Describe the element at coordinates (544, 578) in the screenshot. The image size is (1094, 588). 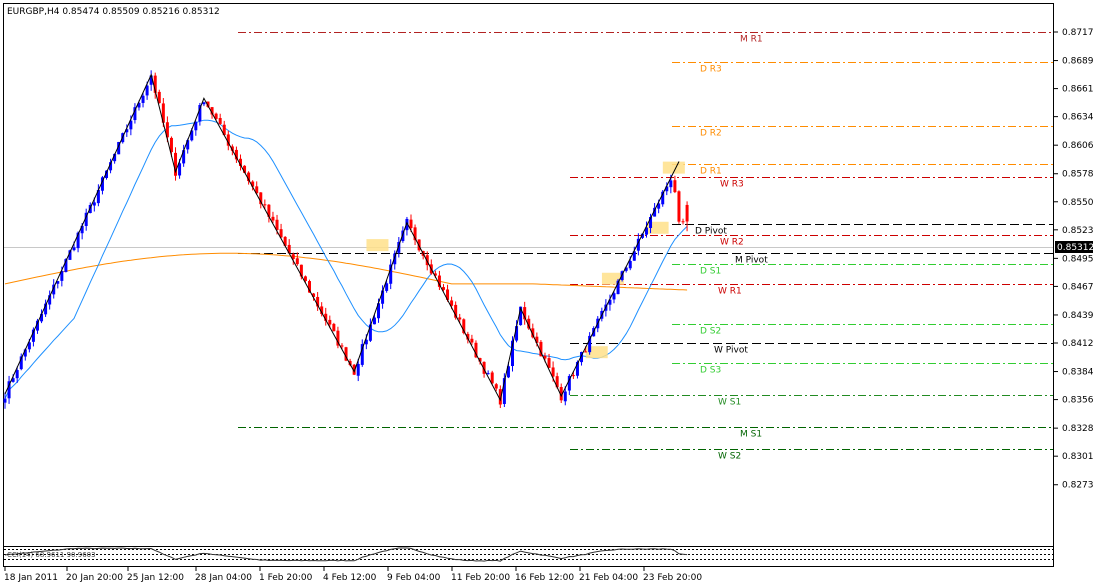
I see `time-tick-label: 16 Feb 12:00` at that location.